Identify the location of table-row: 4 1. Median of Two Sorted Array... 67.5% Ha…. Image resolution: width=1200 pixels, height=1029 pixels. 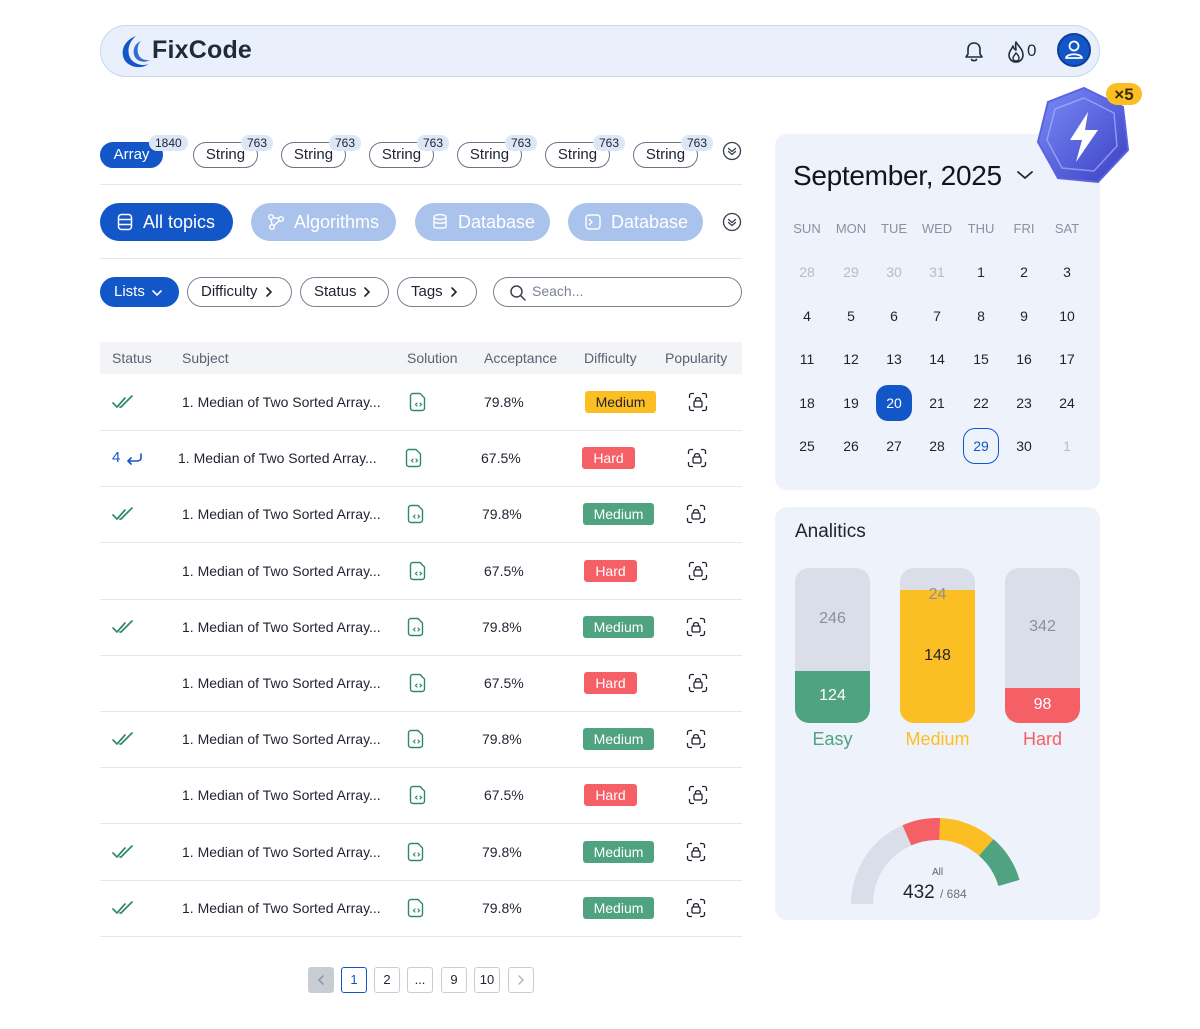
(421, 459).